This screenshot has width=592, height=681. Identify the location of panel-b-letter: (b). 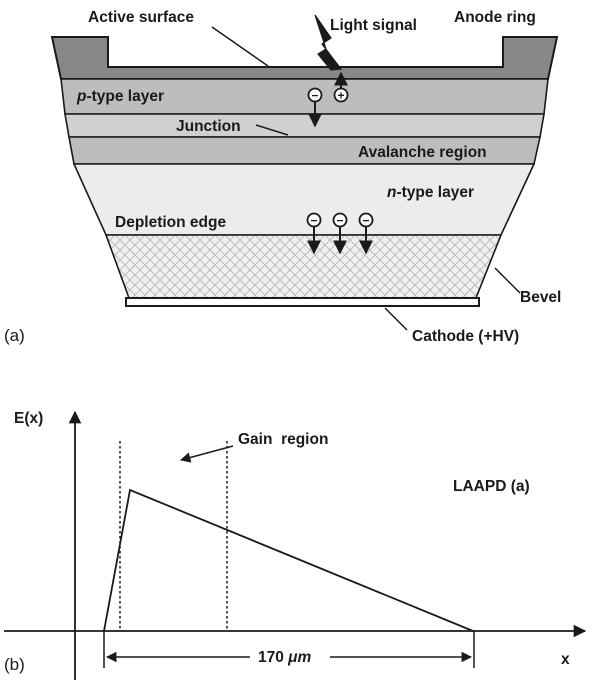
(14, 664).